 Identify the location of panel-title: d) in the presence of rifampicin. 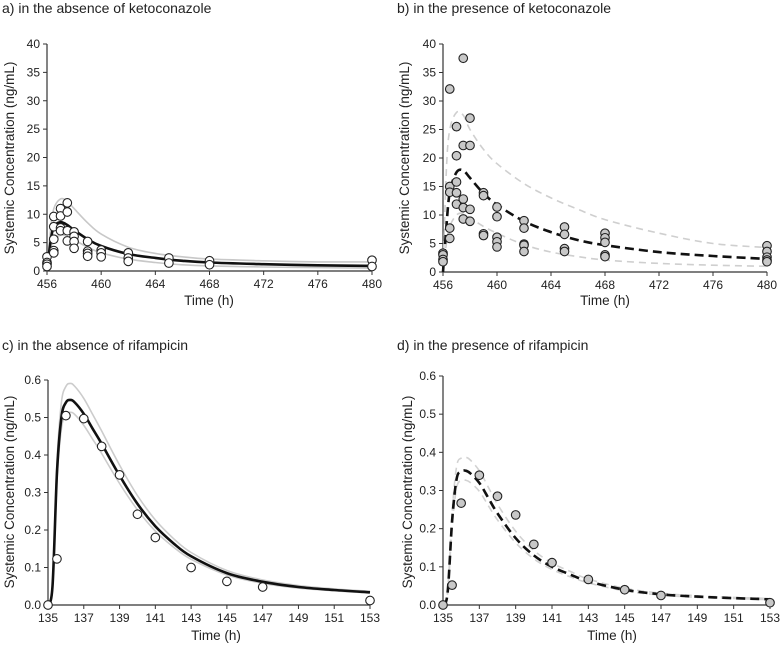
(492, 345).